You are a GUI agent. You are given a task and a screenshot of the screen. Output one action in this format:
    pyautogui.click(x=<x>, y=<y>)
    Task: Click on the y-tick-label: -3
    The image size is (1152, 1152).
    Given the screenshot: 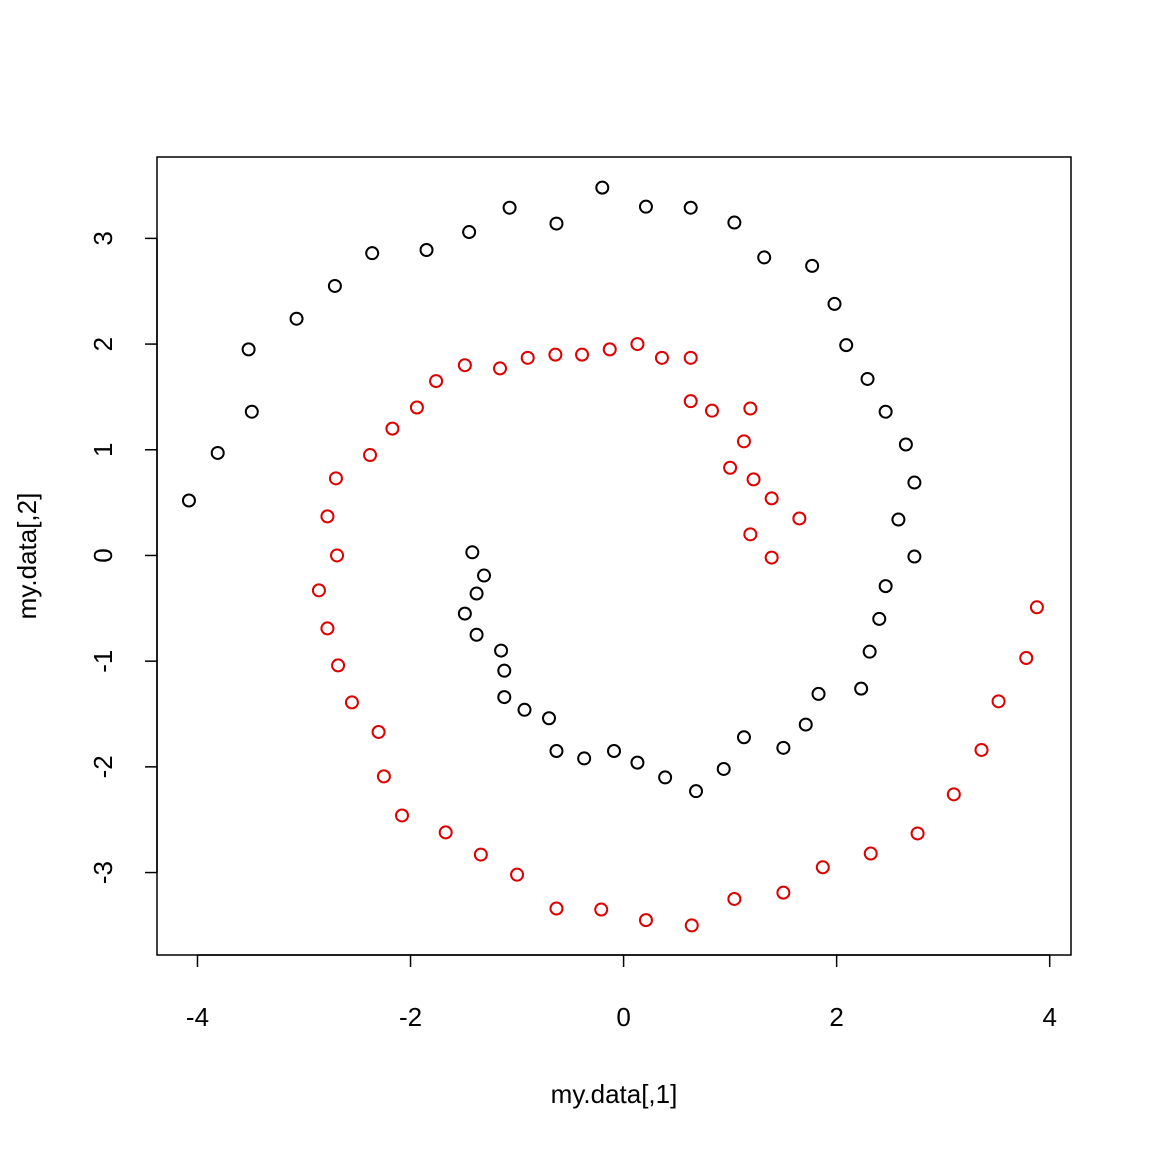 What is the action you would take?
    pyautogui.click(x=103, y=872)
    